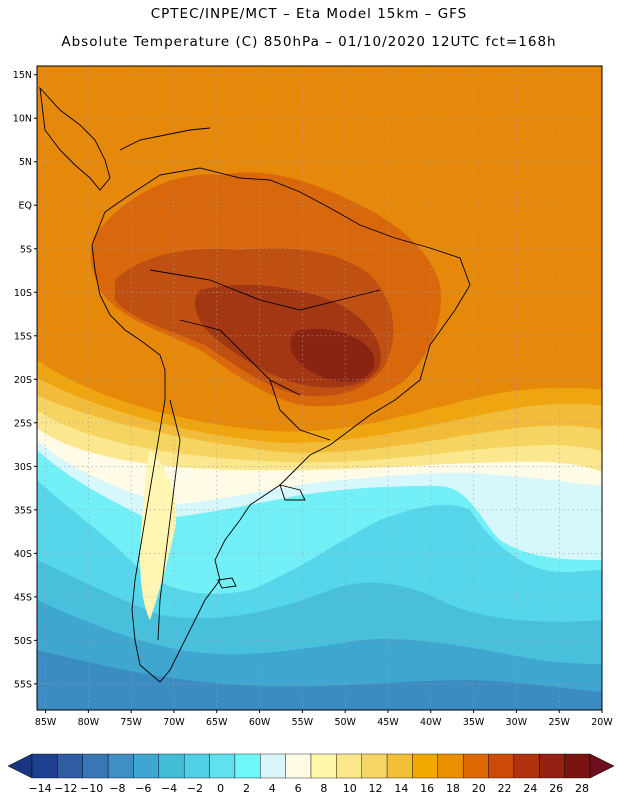 This screenshot has width=618, height=800. What do you see at coordinates (323, 788) in the screenshot?
I see `colorbar-label: 8` at bounding box center [323, 788].